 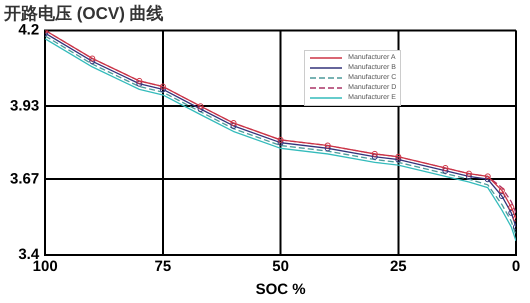 What do you see at coordinates (83, 13) in the screenshot?
I see `chart-title: 开路电压 (OCV) 曲线` at bounding box center [83, 13].